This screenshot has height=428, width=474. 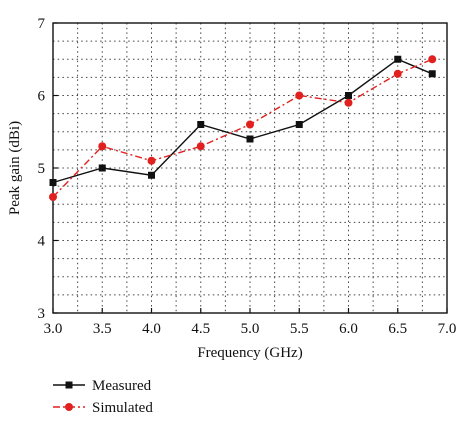 What do you see at coordinates (42, 169) in the screenshot?
I see `y-tick-label: 5` at bounding box center [42, 169].